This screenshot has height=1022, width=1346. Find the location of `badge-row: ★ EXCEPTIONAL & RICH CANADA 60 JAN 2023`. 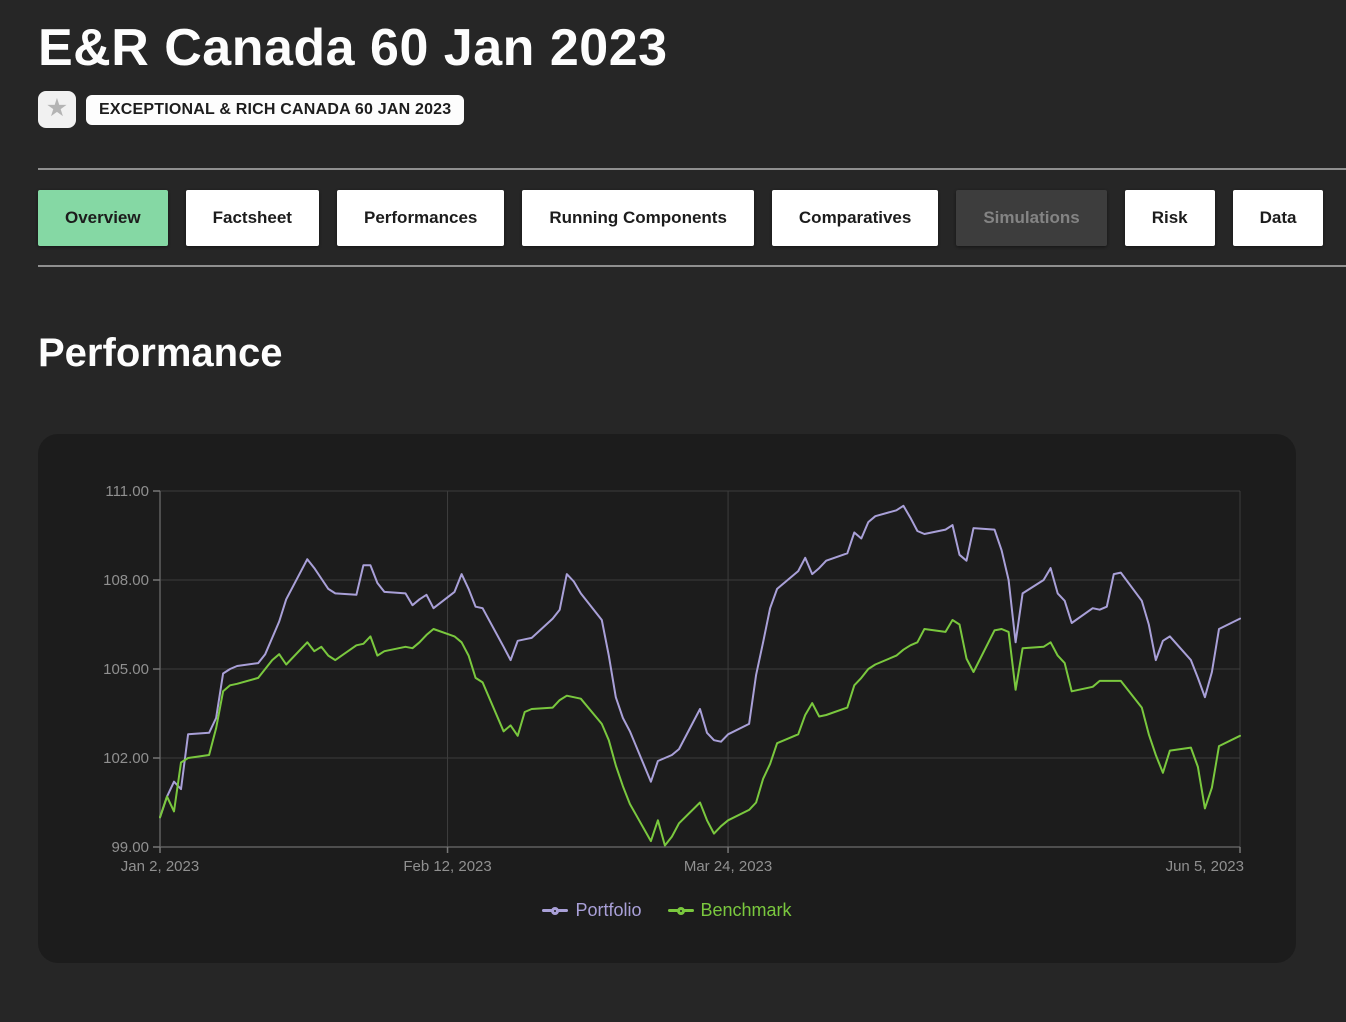

badge-row: ★ EXCEPTIONAL & RICH CANADA 60 JAN 2023 is located at coordinates (673, 110).